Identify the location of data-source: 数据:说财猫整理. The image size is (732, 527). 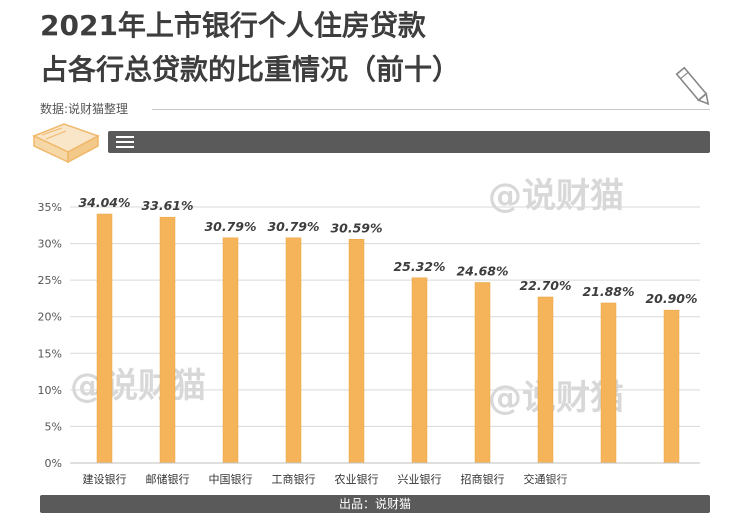
(84, 109).